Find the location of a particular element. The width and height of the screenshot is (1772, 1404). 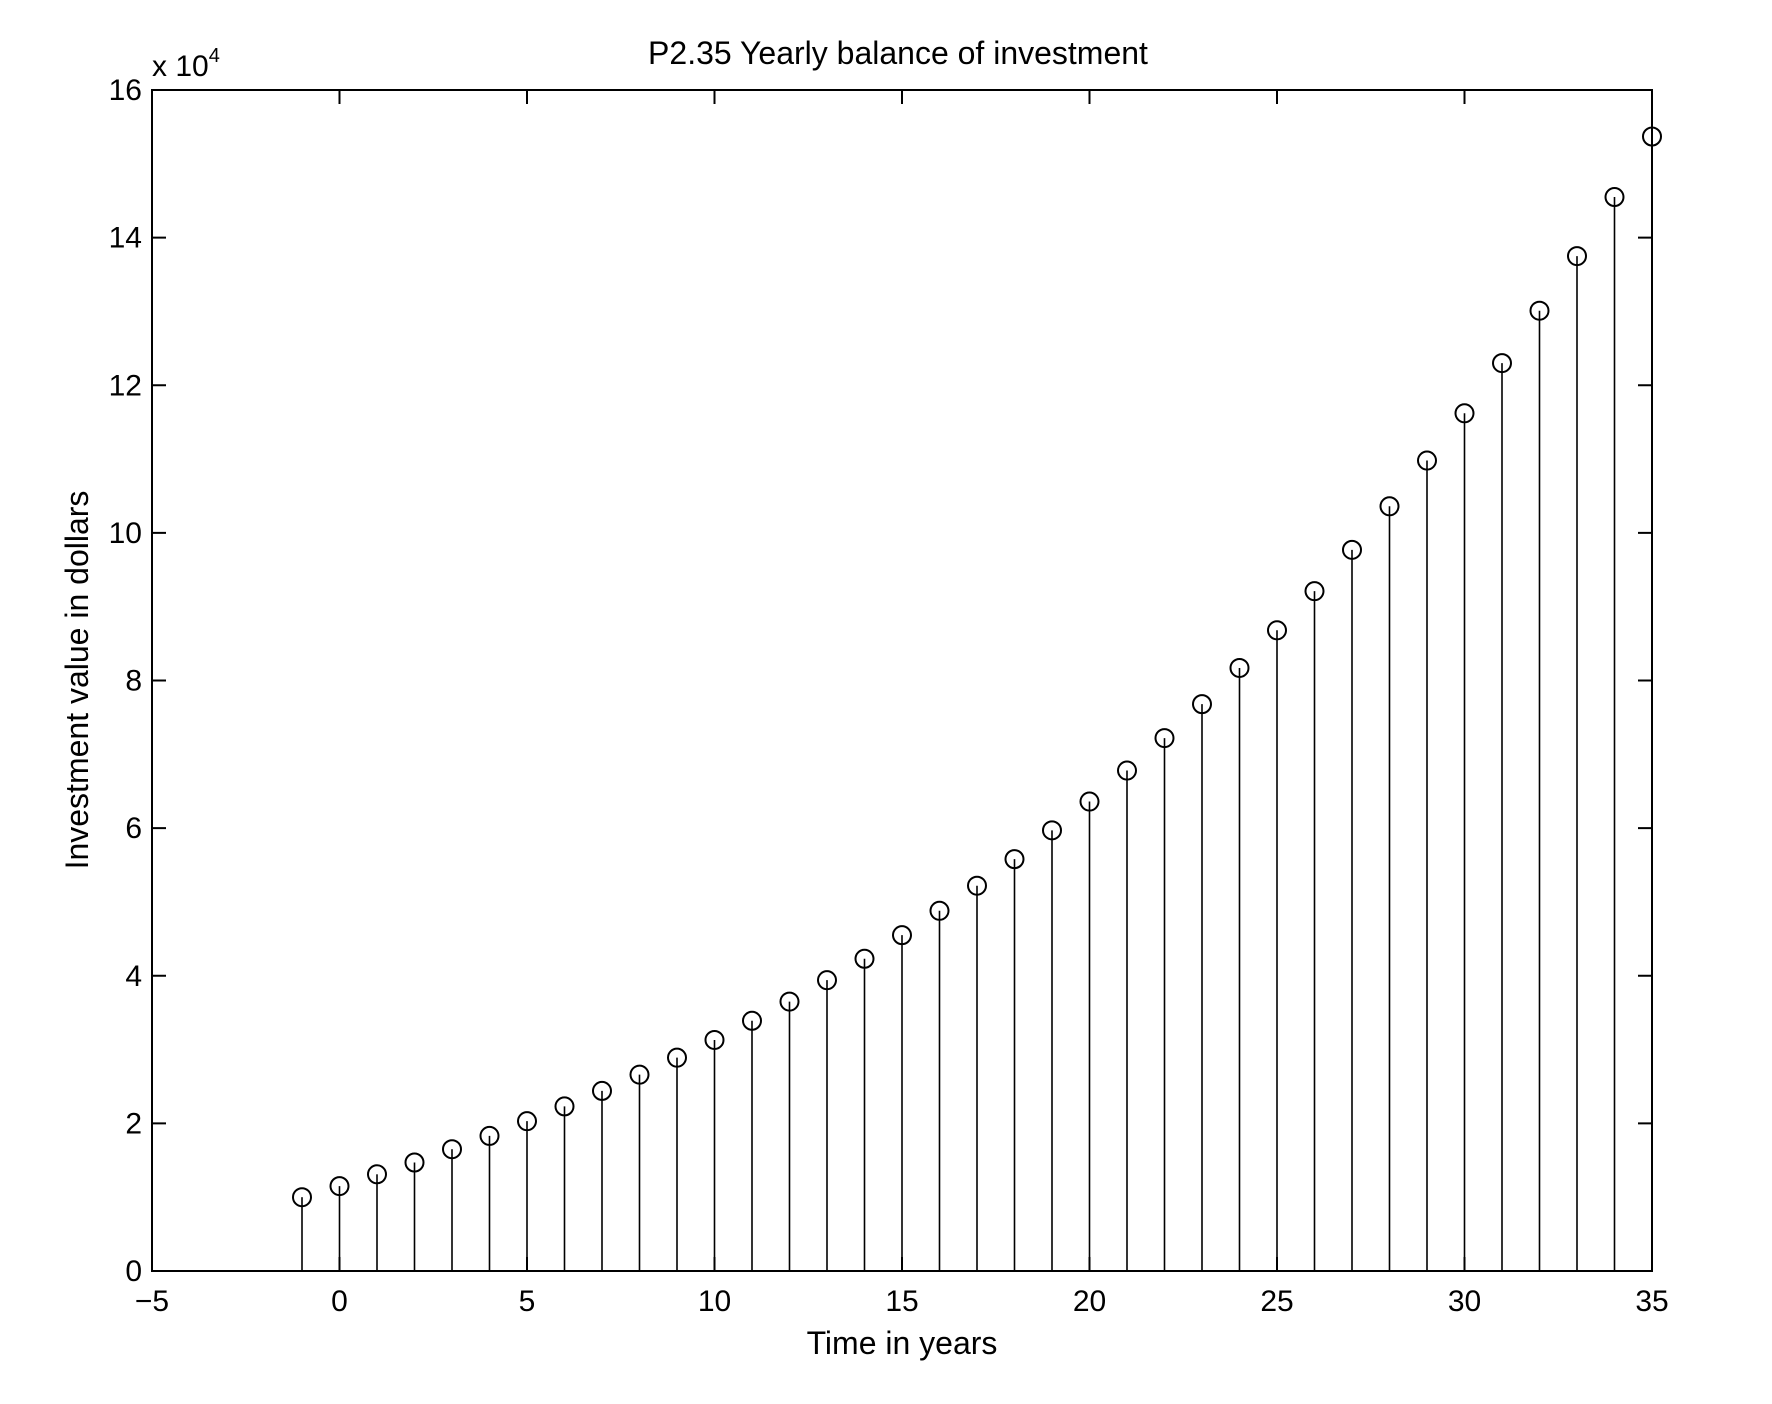

x-tick-label: 20 is located at coordinates (1089, 1301).